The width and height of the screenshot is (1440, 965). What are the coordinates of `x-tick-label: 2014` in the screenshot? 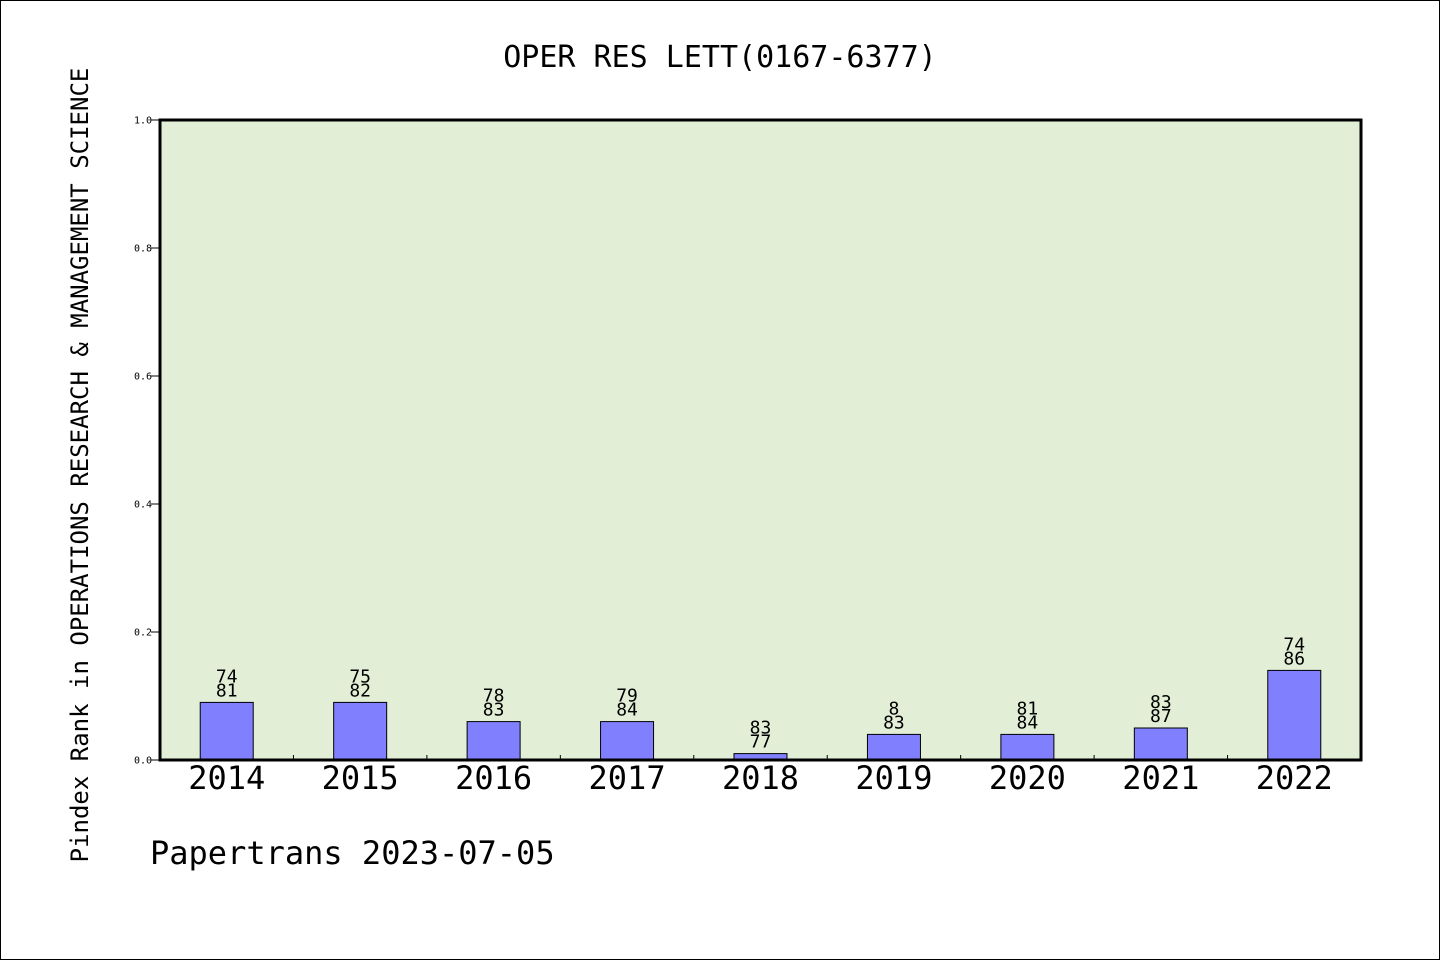 It's located at (226, 778).